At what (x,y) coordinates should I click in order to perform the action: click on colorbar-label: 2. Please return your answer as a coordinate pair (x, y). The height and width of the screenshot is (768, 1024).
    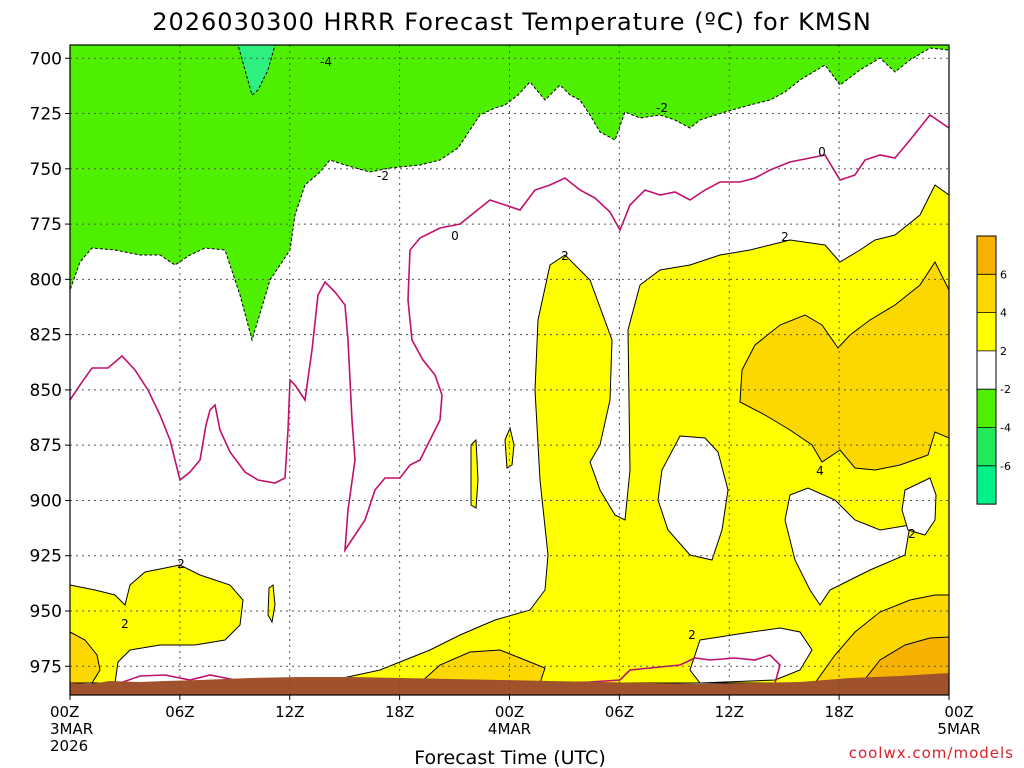
    Looking at the image, I should click on (1003, 351).